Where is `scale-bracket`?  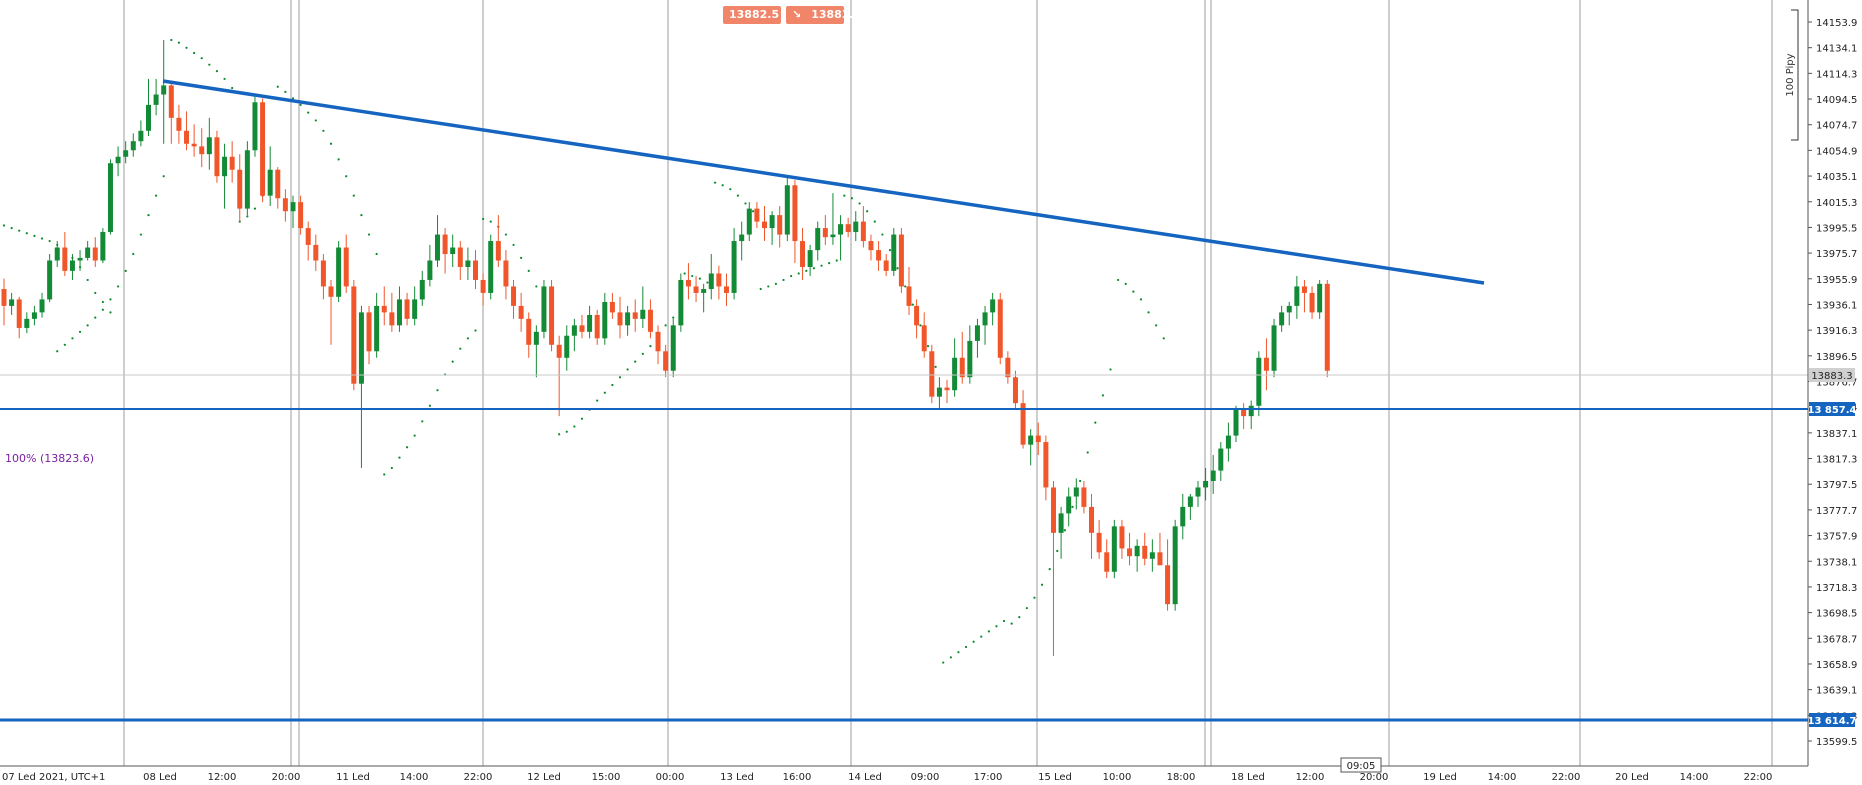 scale-bracket is located at coordinates (1795, 75).